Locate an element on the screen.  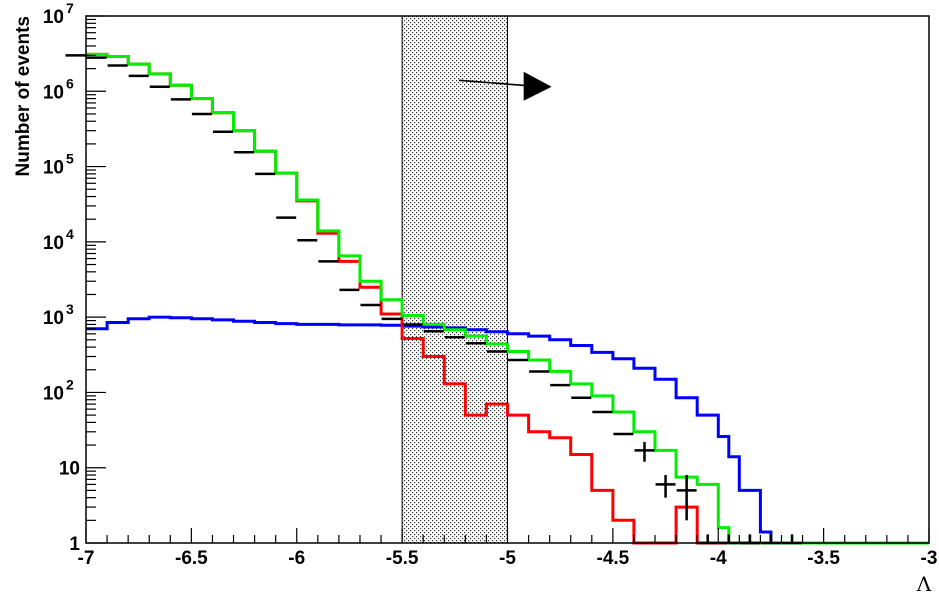
y-tick-label-exponent: 4 is located at coordinates (70, 234).